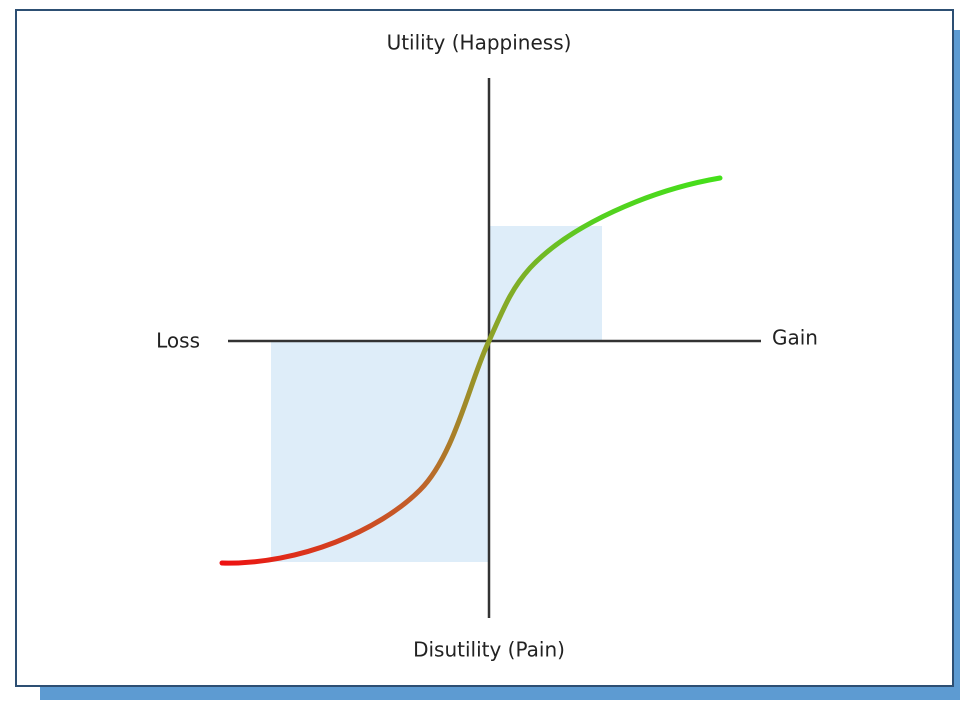  Describe the element at coordinates (489, 650) in the screenshot. I see `y-axis-bottom-label: Disutility (Pain)` at that location.